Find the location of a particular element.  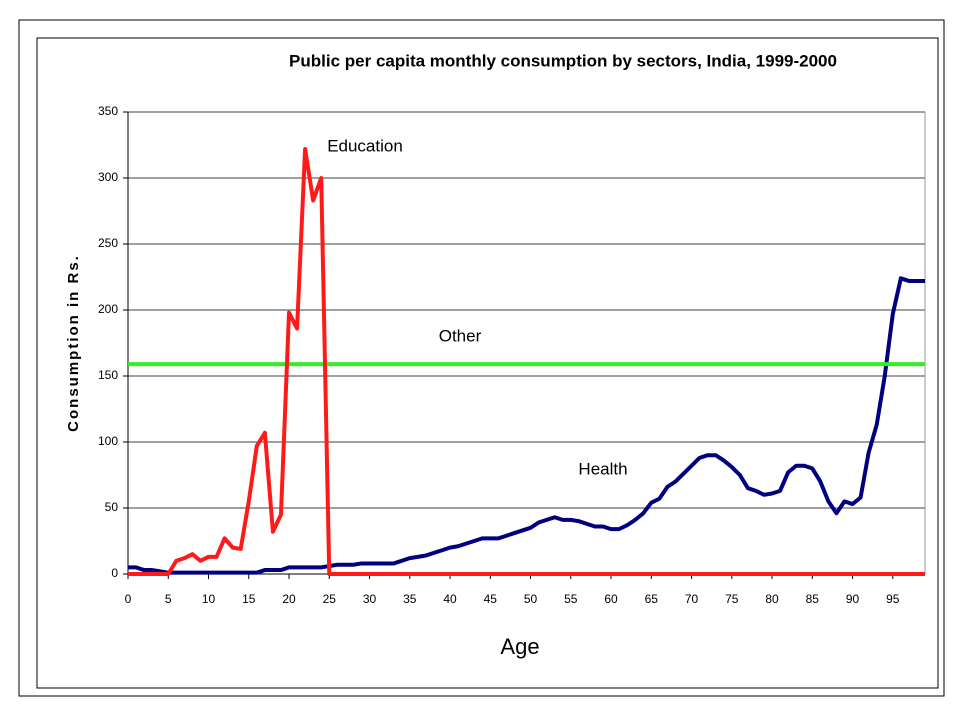

y-tick-label: 300 is located at coordinates (108, 177).